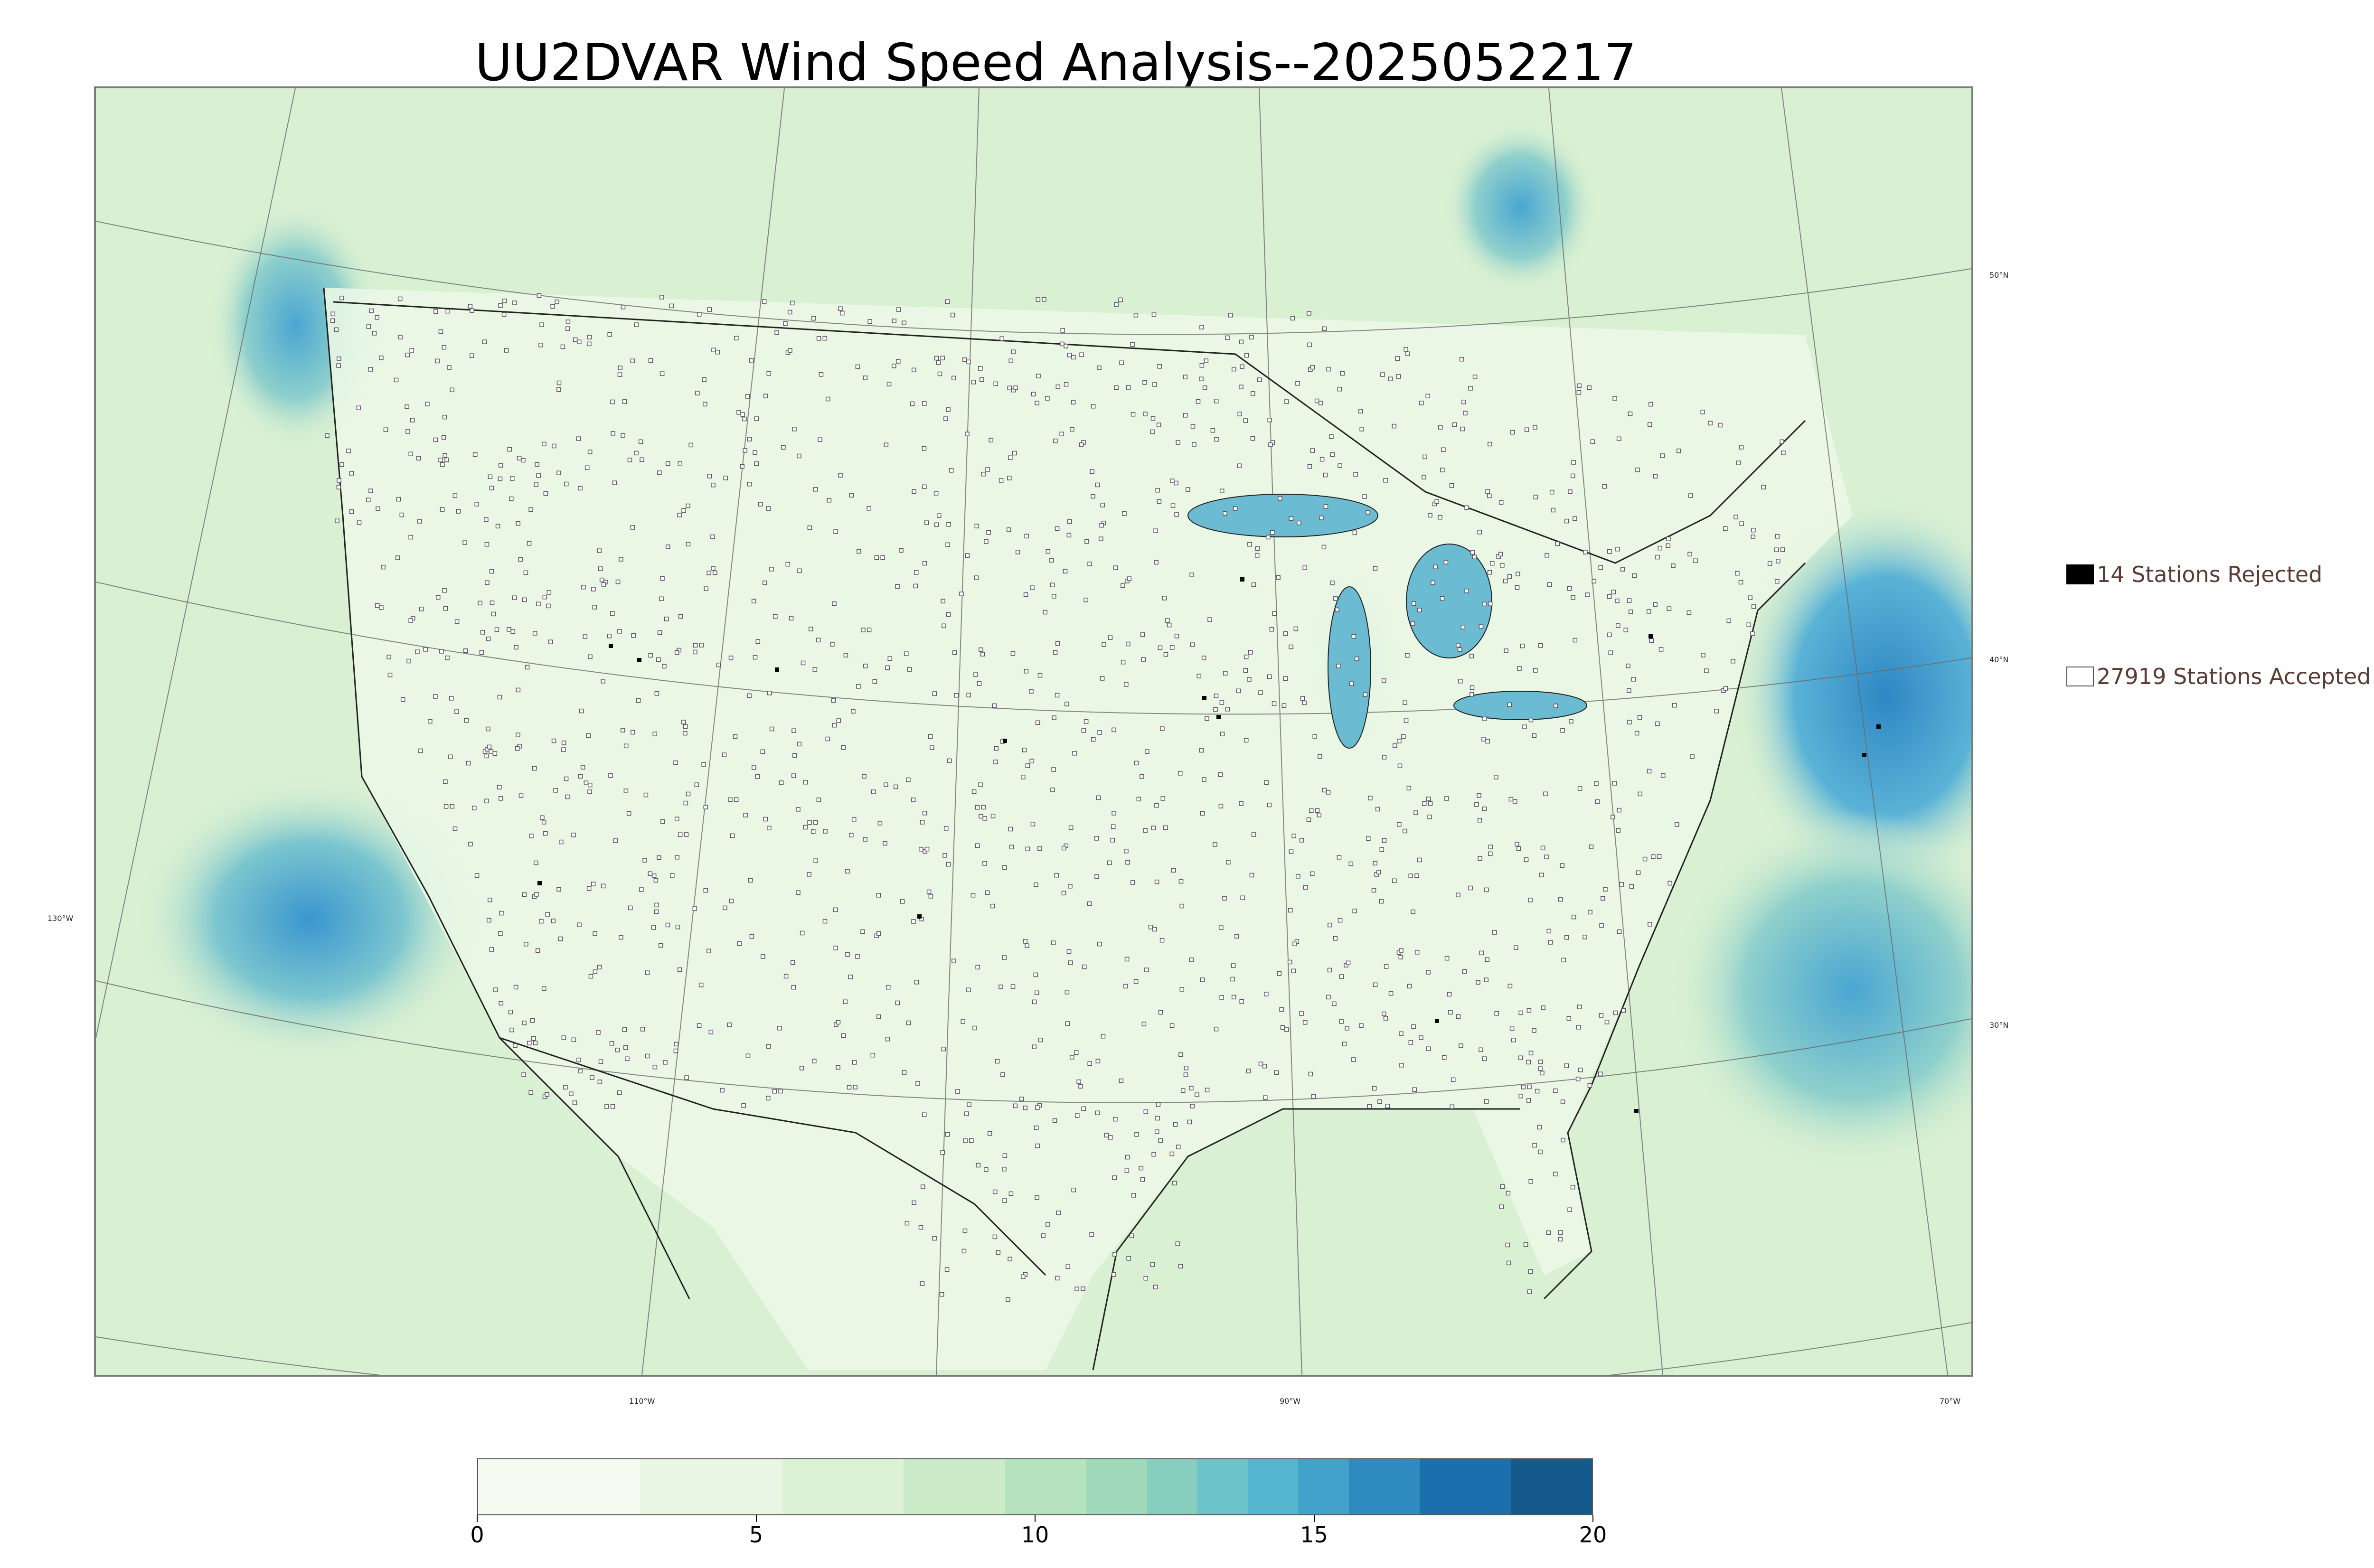 The height and width of the screenshot is (1568, 2374). What do you see at coordinates (1204, 698) in the screenshot?
I see `station-rejected` at bounding box center [1204, 698].